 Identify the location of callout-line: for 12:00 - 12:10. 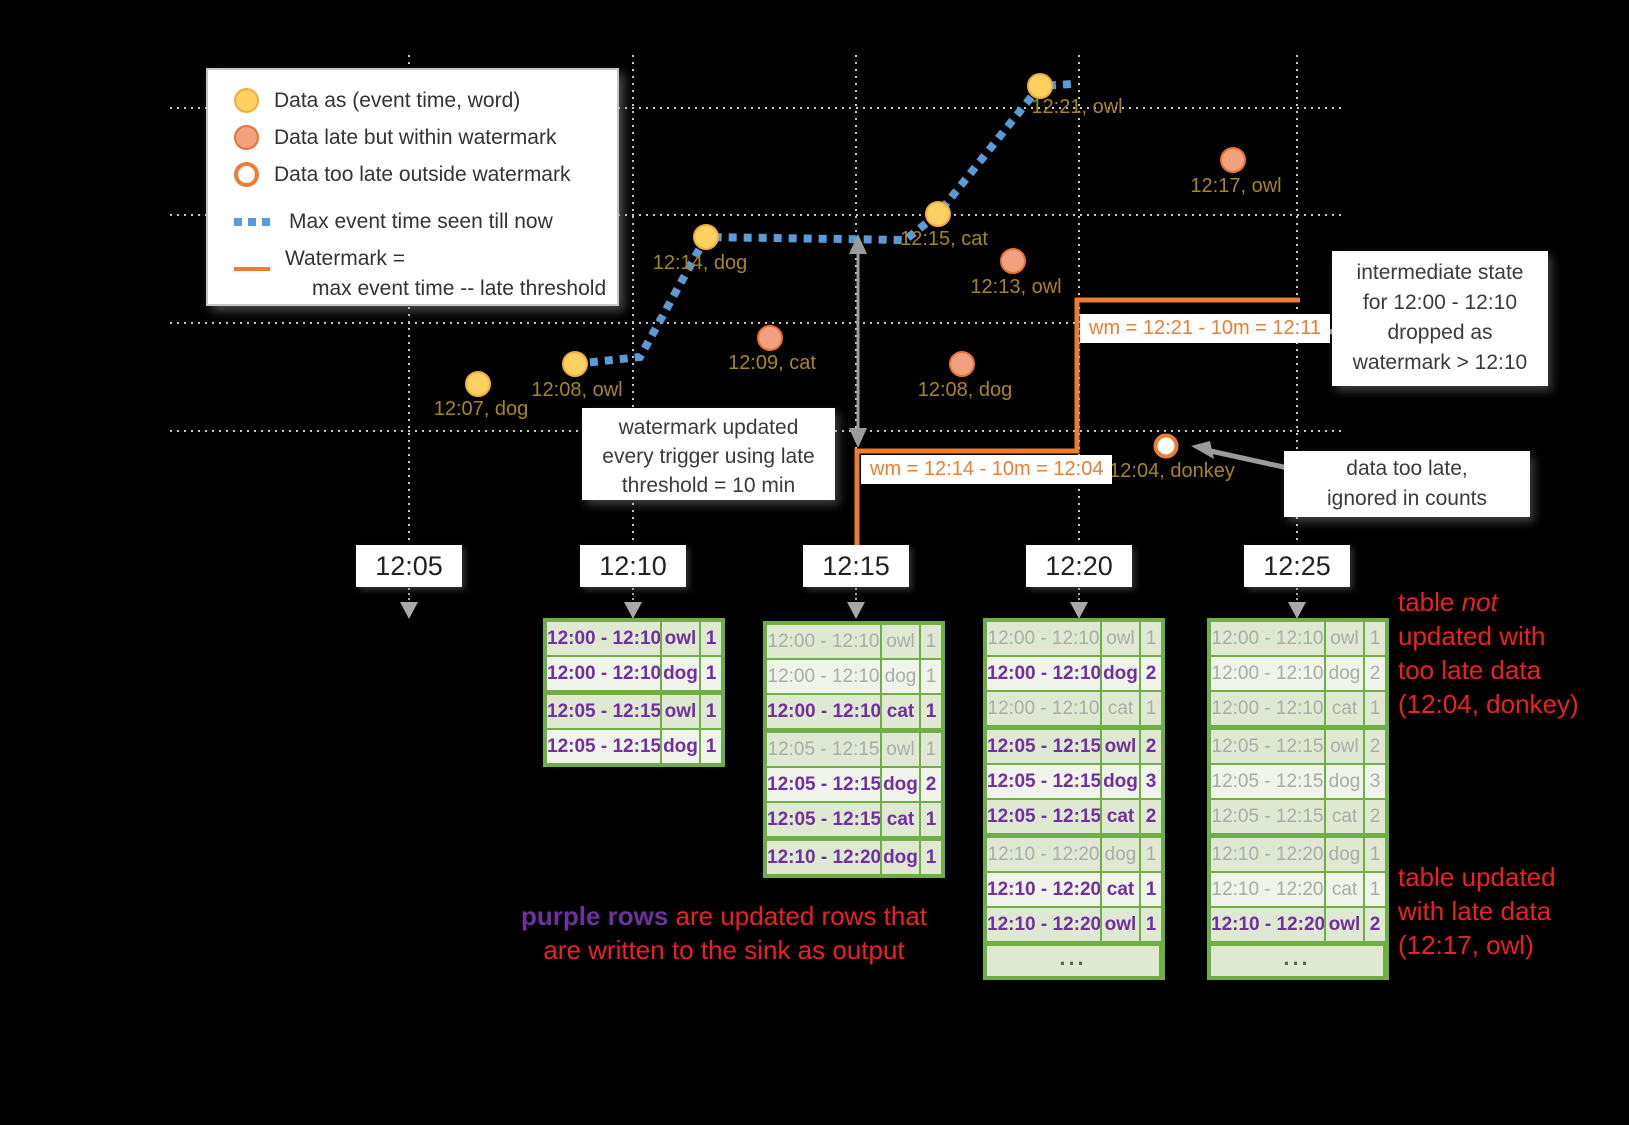
(1440, 302).